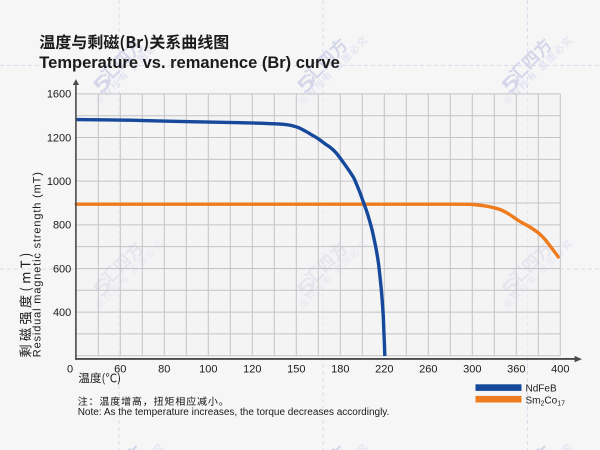 The image size is (600, 450). What do you see at coordinates (59, 138) in the screenshot?
I see `svg-text: 1200` at bounding box center [59, 138].